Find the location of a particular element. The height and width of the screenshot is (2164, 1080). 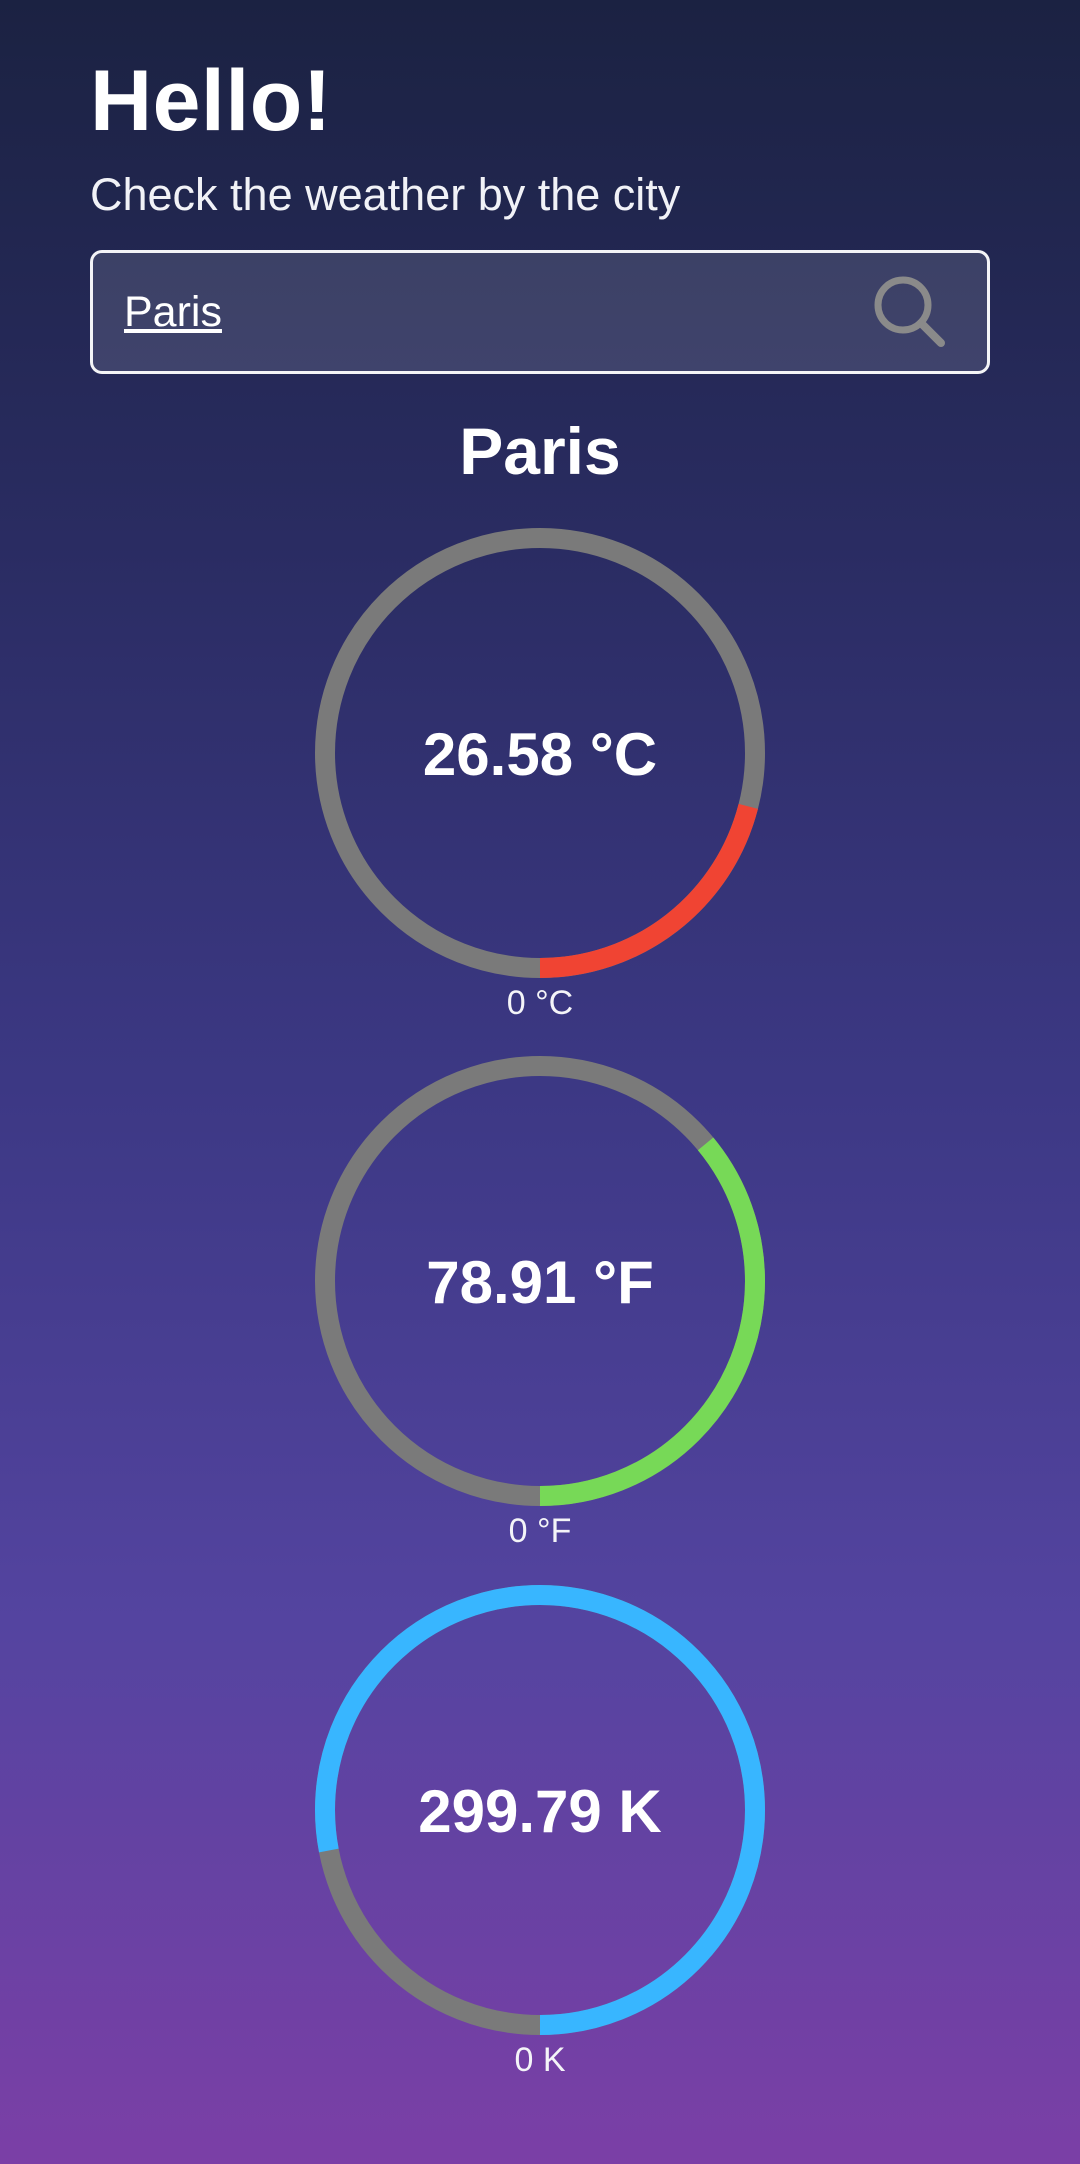

kelvin-gauge-ring is located at coordinates (540, 1810).